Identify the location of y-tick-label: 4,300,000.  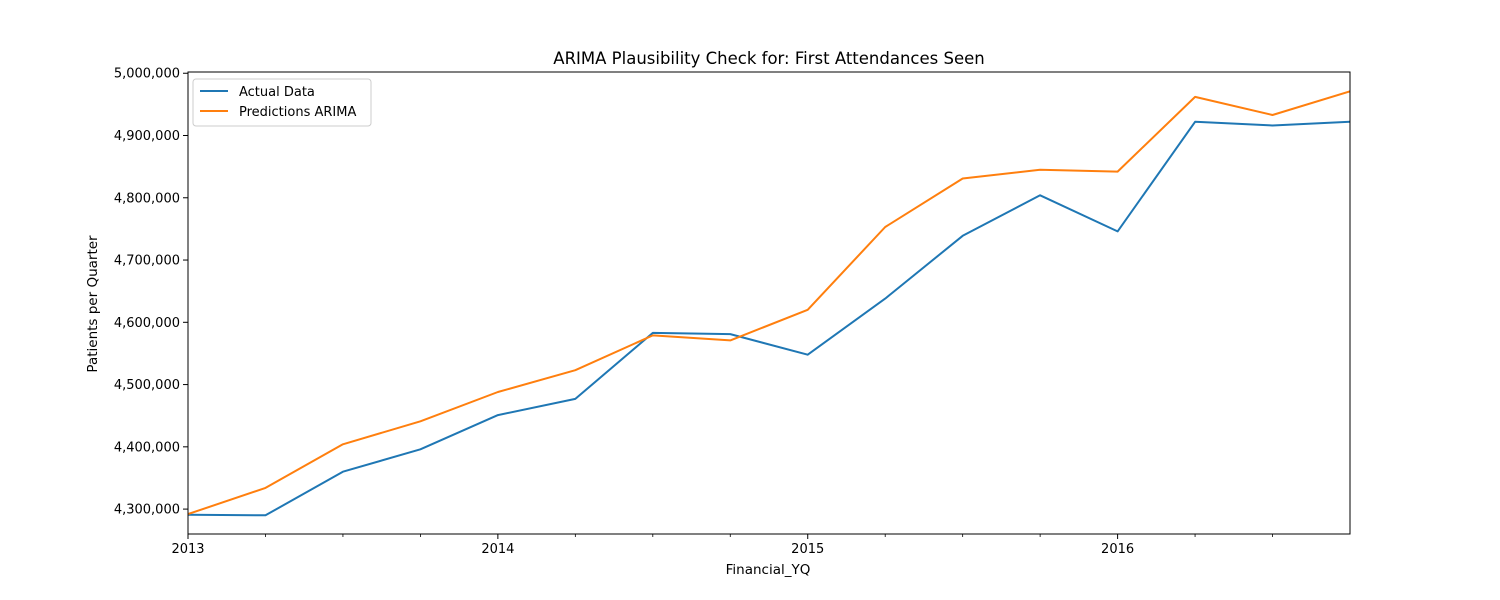
(147, 510).